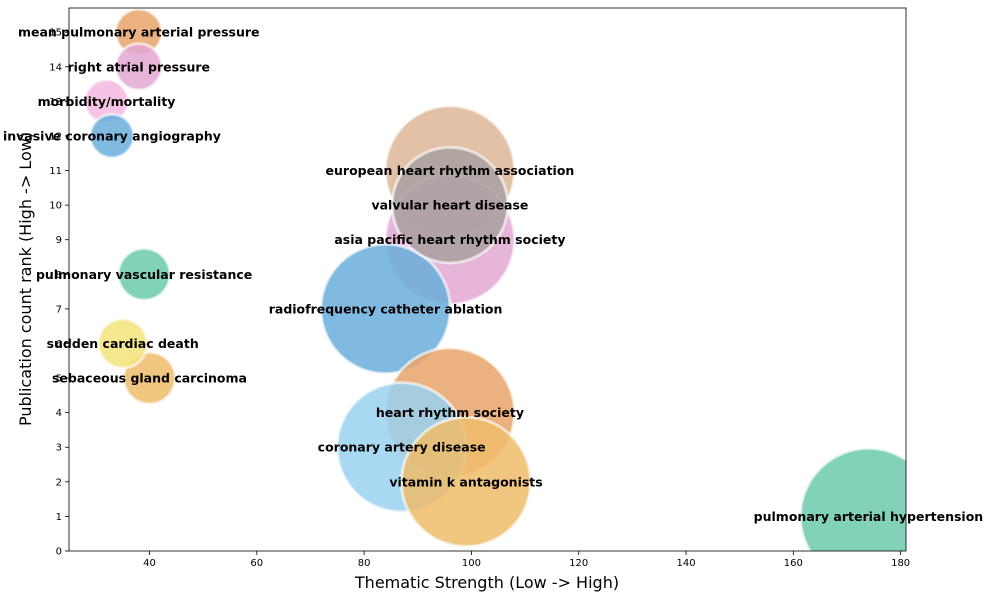  Describe the element at coordinates (793, 563) in the screenshot. I see `x-tick-label: 160` at that location.